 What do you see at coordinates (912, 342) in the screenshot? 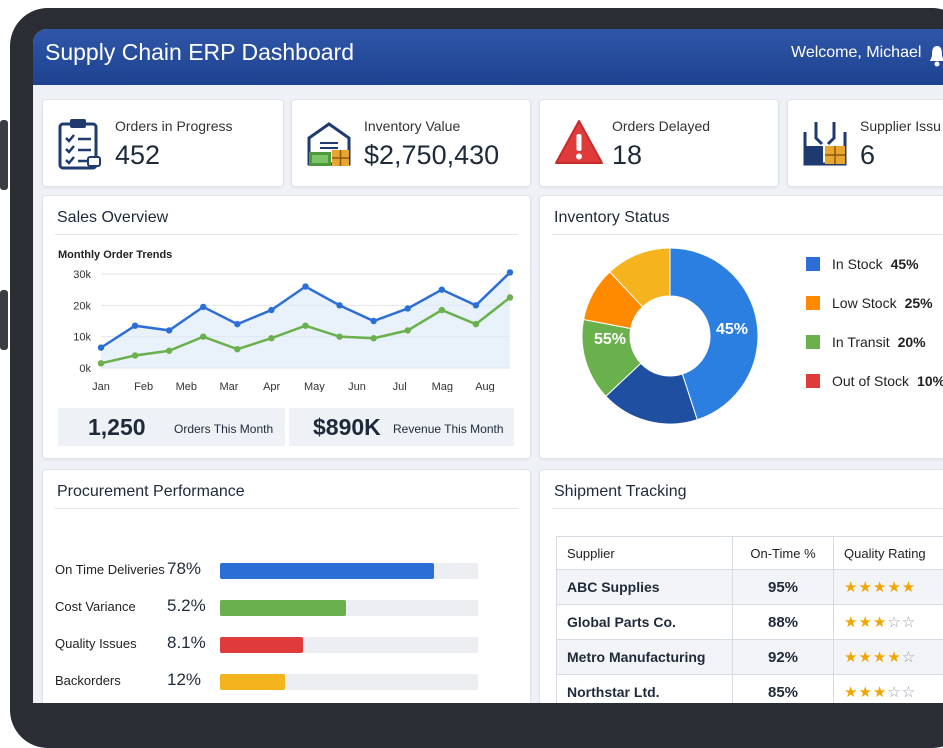
I see `legend-value: 20%` at bounding box center [912, 342].